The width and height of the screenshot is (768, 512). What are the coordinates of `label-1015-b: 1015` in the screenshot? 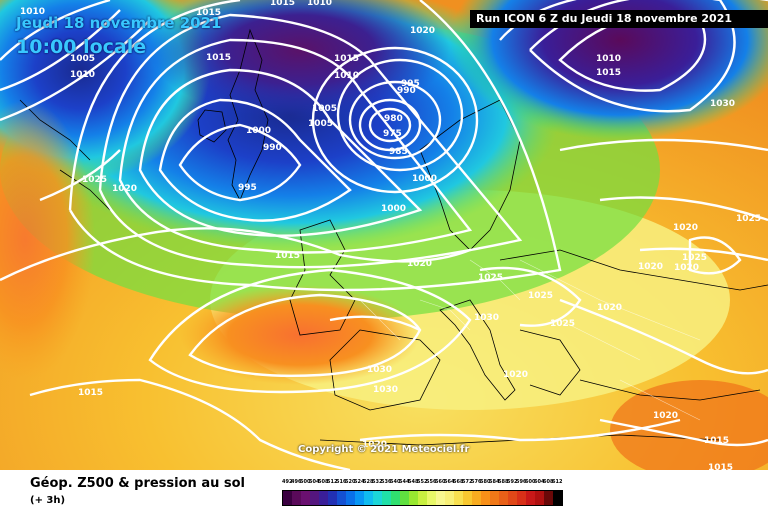 It's located at (218, 58).